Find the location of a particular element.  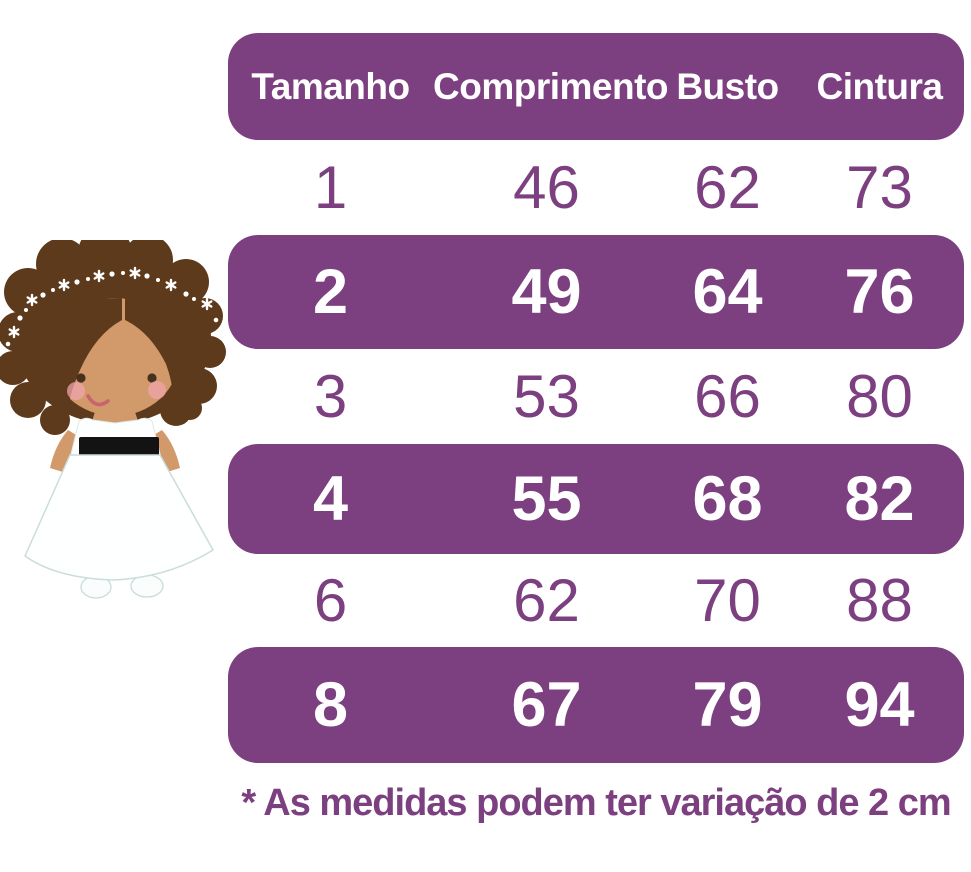

table-cell: 53 is located at coordinates (546, 396).